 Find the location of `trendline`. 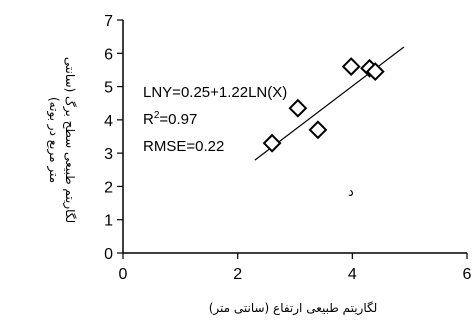

trendline is located at coordinates (329, 103).